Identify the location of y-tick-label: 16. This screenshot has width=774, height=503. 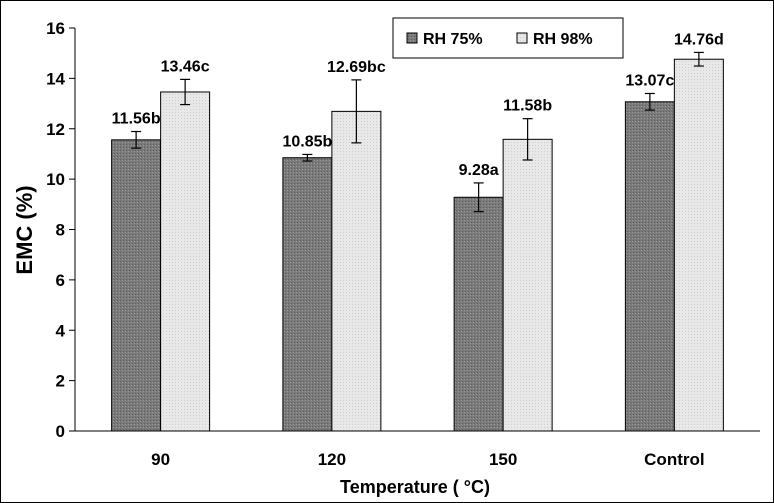
(55, 28).